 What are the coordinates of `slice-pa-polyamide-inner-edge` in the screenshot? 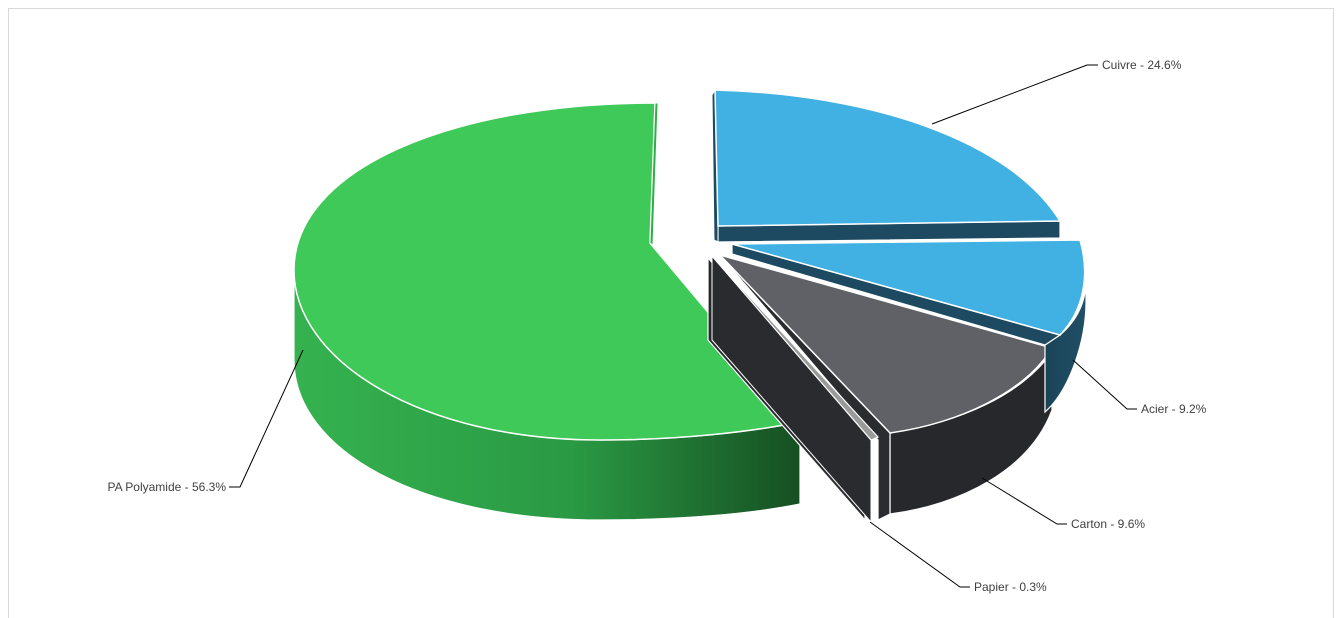 It's located at (654, 174).